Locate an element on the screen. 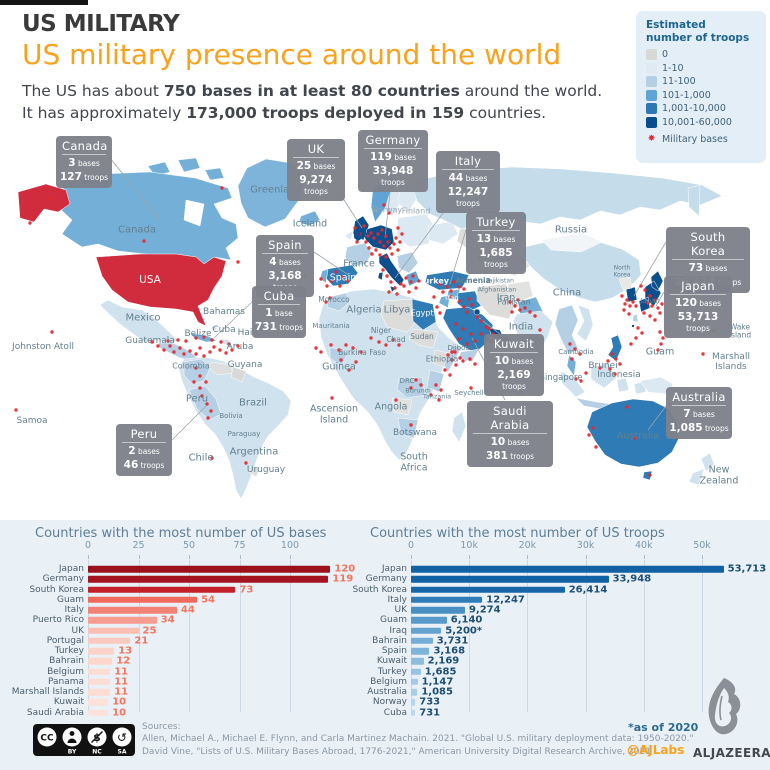 Image resolution: width=770 pixels, height=770 pixels. landmass-tasmania is located at coordinates (647, 475).